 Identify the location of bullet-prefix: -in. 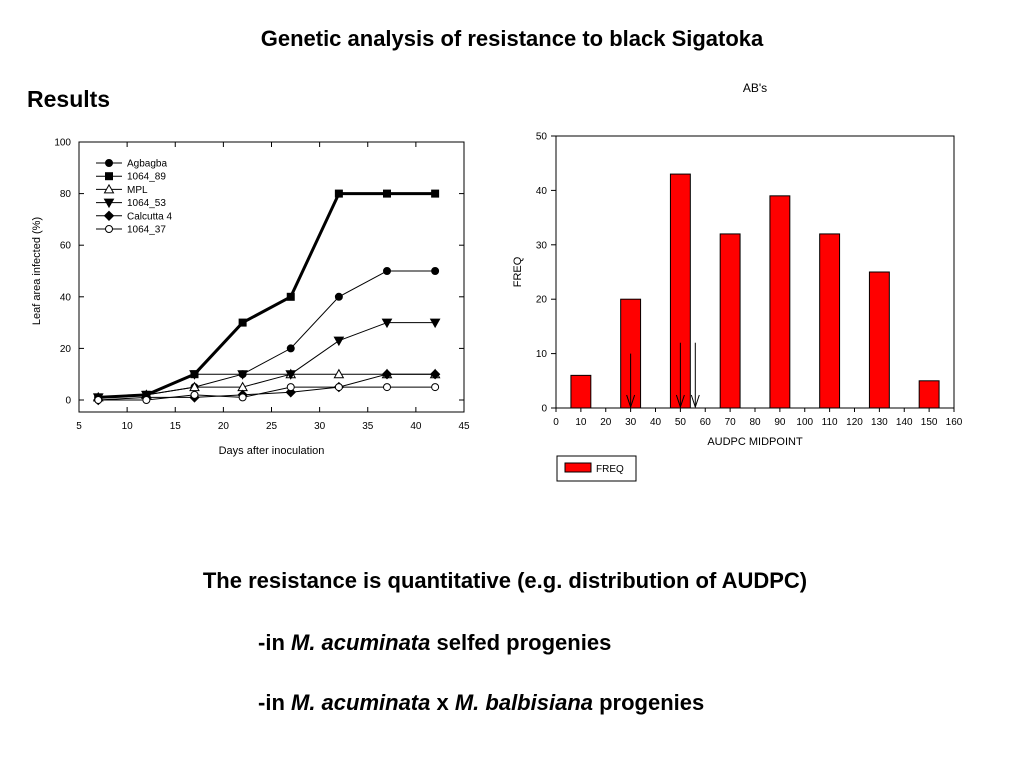
(274, 702).